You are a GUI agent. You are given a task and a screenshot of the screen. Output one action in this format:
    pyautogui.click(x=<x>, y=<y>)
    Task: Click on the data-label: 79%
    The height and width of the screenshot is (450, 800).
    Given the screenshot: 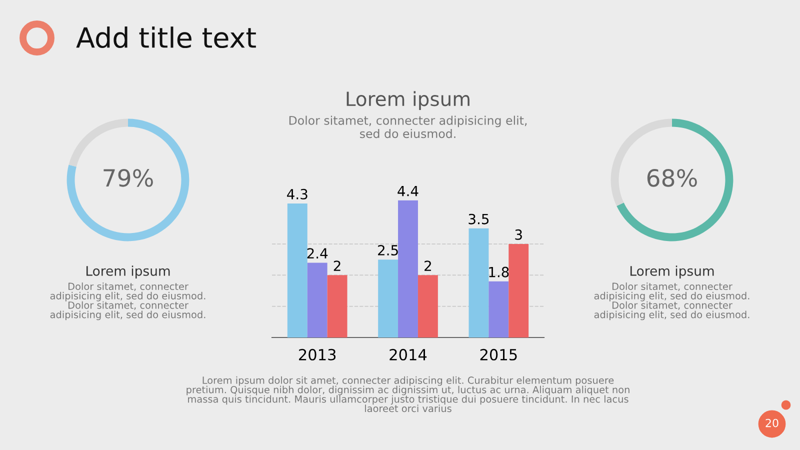 What is the action you would take?
    pyautogui.click(x=128, y=177)
    